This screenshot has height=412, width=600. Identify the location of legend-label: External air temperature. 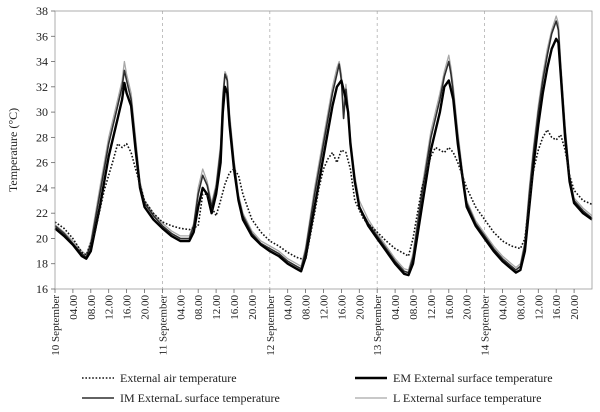
(178, 378).